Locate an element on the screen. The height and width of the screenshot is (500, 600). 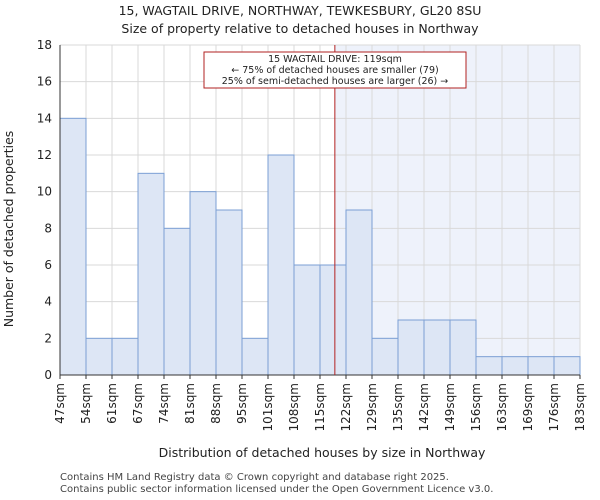
x-tick-label: 88sqm is located at coordinates (216, 403).